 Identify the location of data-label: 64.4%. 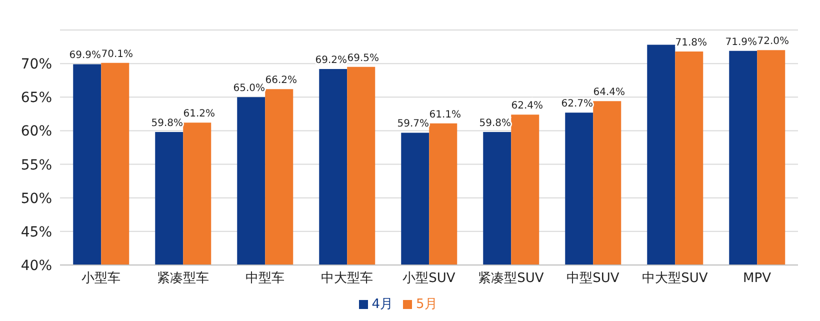
(609, 92).